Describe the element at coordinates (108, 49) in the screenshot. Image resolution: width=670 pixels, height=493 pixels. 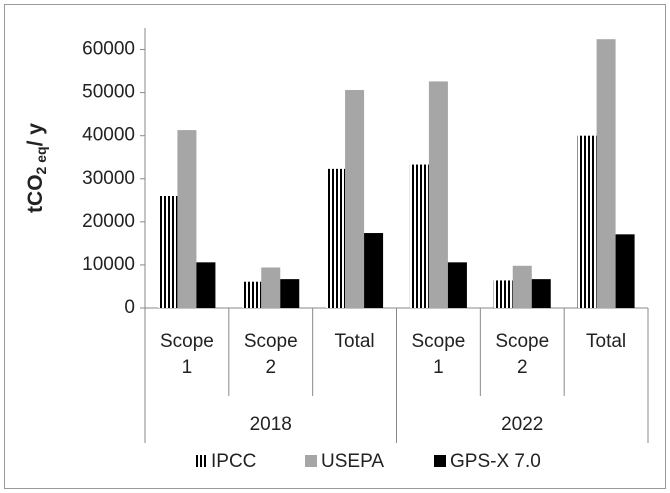
I see `y-tick-label: 60000` at that location.